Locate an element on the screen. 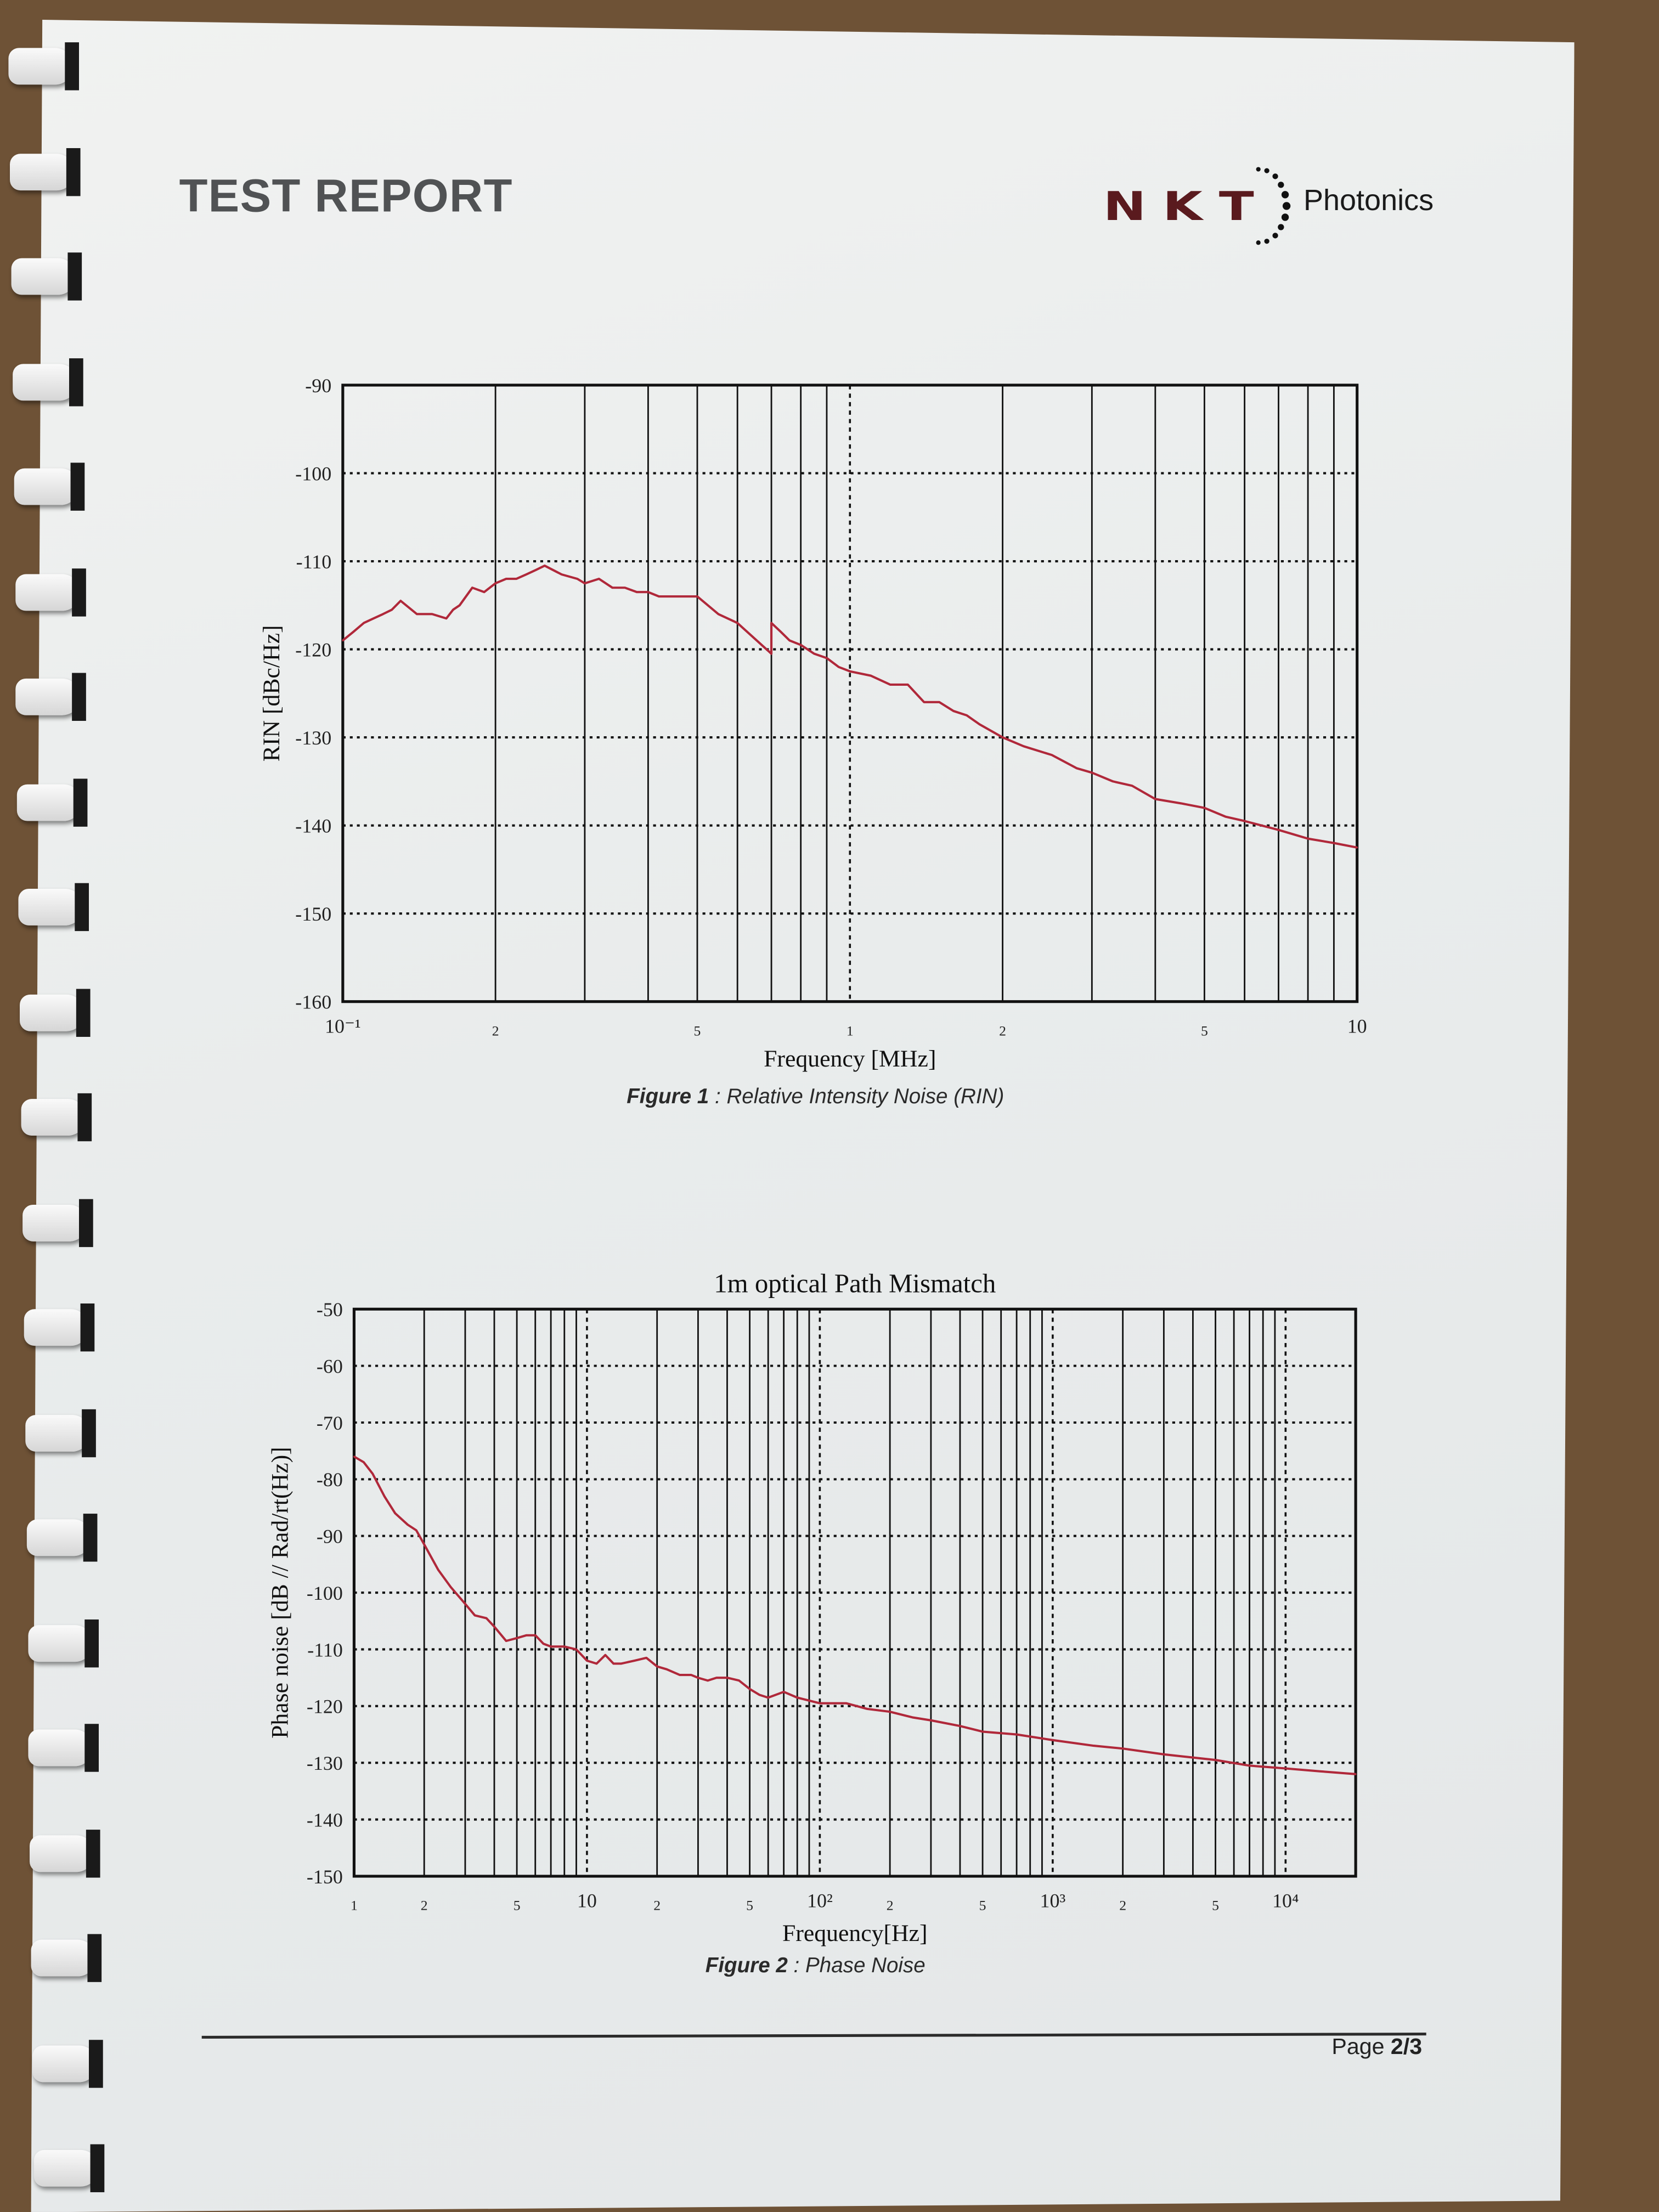 This screenshot has height=2212, width=1659. figure-2-caption: Figure 2 : Phase Noise is located at coordinates (816, 1966).